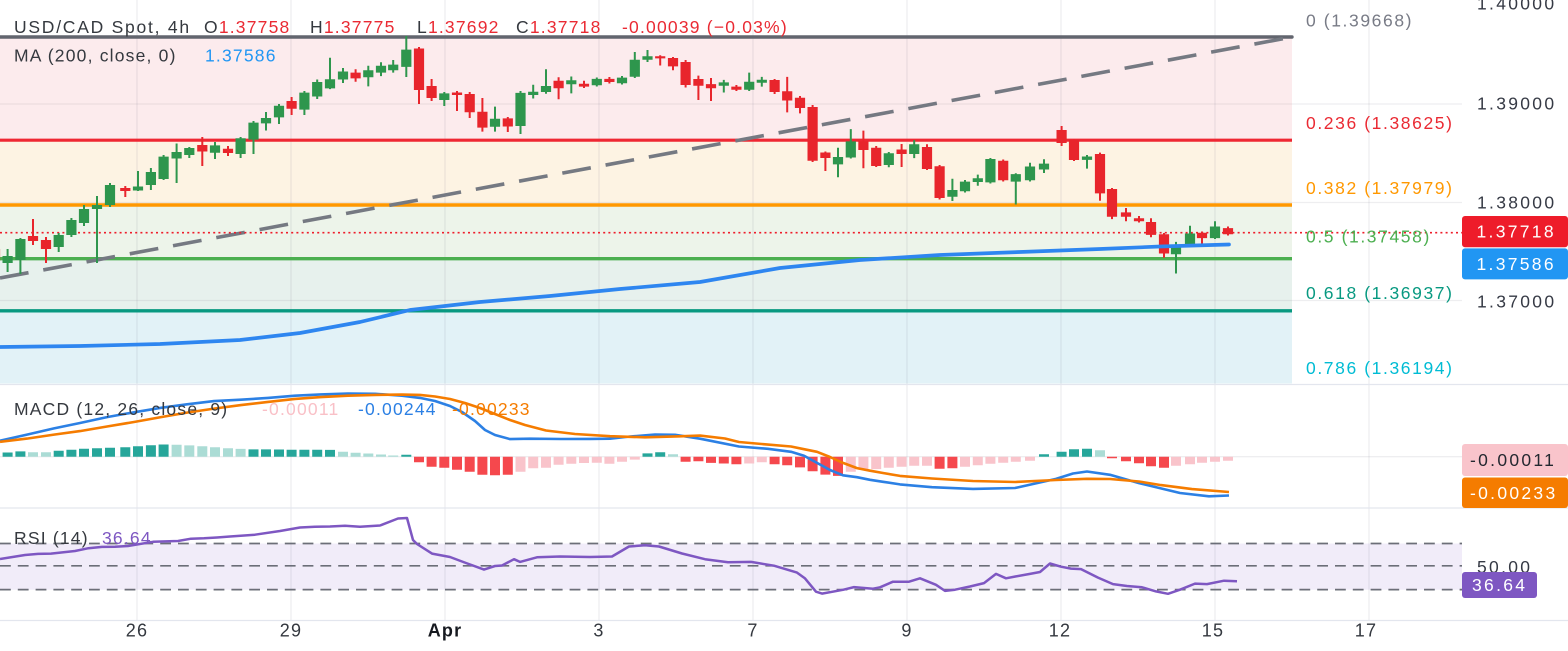 Image resolution: width=1568 pixels, height=651 pixels. I want to click on svg-text: -0.00233, so click(1514, 493).